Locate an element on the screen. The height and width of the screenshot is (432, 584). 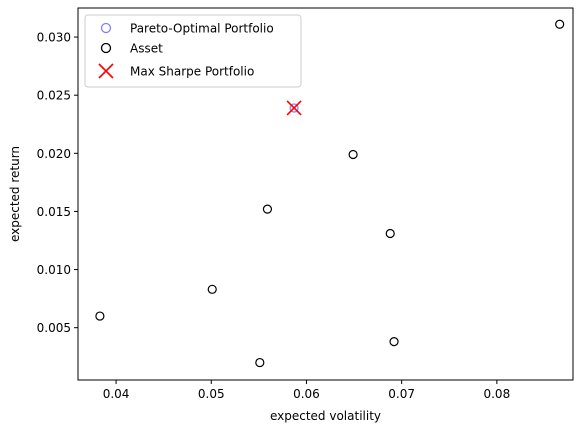
x-tick-label: 0.04 is located at coordinates (116, 394).